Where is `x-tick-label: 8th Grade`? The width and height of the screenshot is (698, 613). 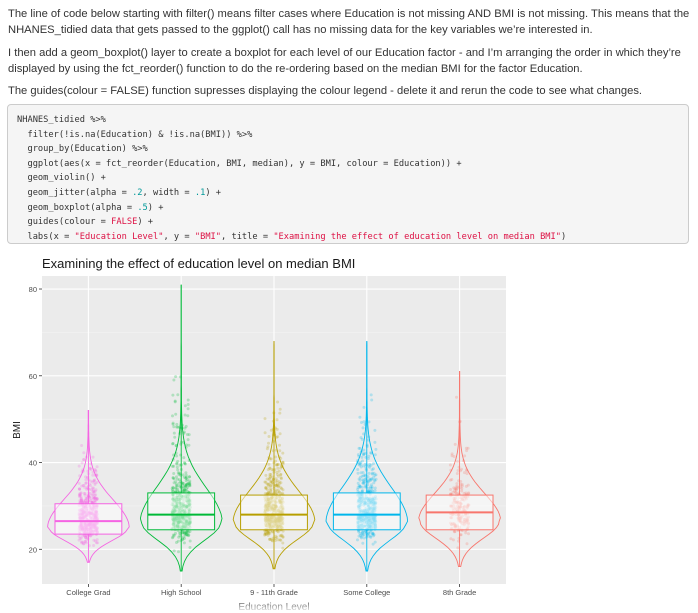
x-tick-label: 8th Grade is located at coordinates (459, 592).